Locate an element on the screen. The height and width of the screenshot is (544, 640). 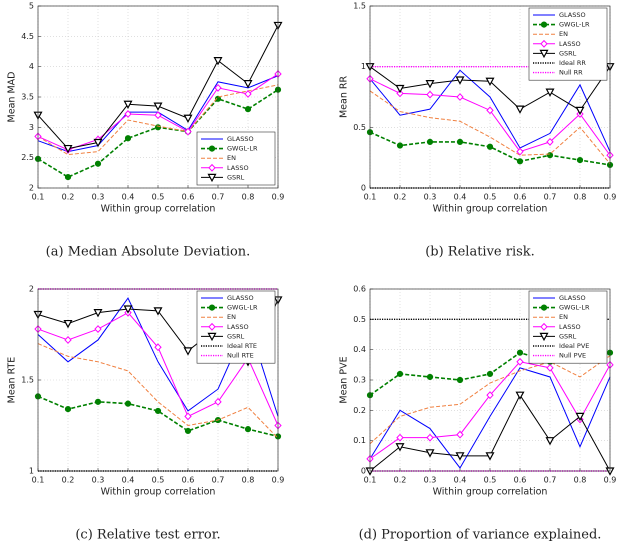
legend-label: EN is located at coordinates (231, 317).